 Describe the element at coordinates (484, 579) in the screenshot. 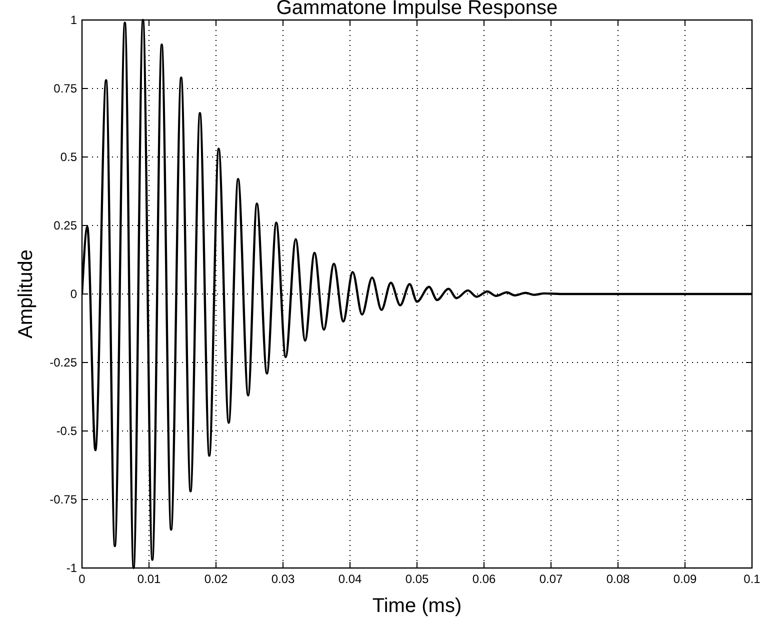

I see `x-tick-label: 0.06` at that location.